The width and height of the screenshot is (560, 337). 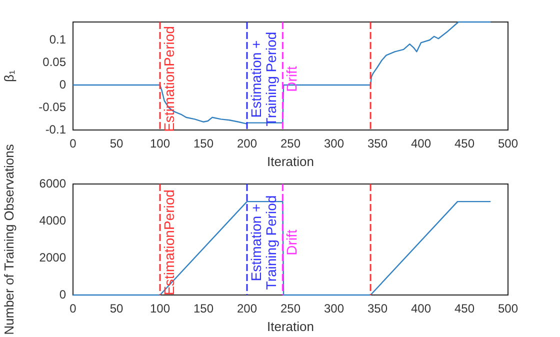 I want to click on y-tick-label: 6000, so click(x=52, y=183).